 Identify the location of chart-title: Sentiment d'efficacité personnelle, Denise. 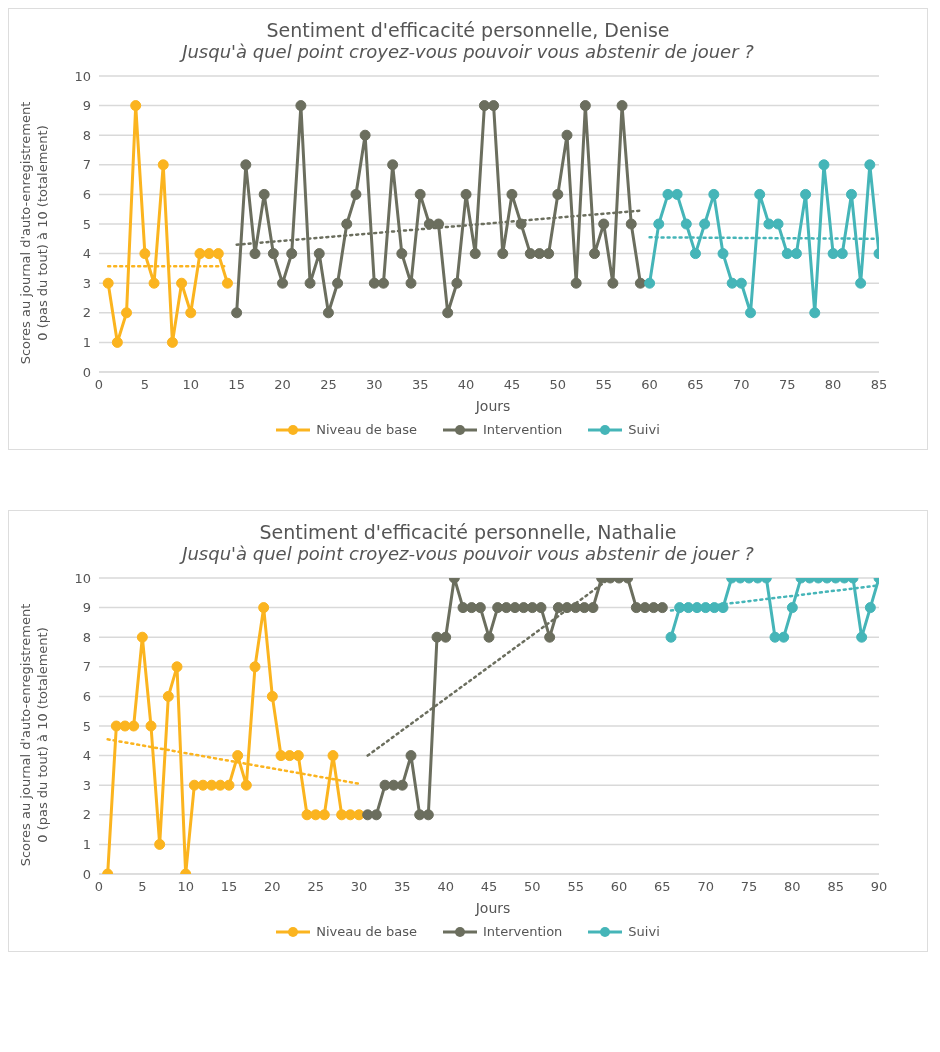
(468, 30).